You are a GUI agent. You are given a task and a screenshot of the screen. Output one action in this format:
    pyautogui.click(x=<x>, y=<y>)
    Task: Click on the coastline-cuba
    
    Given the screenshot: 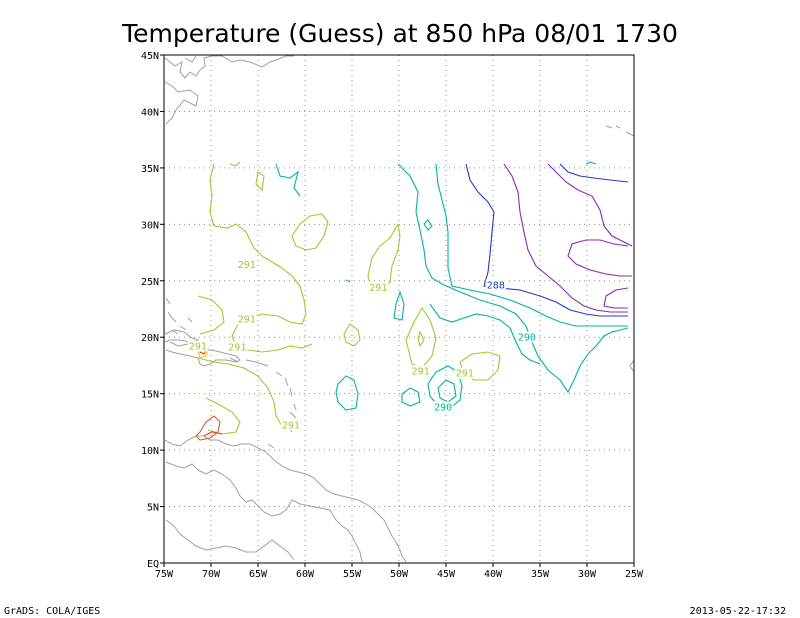 What is the action you would take?
    pyautogui.click(x=182, y=336)
    